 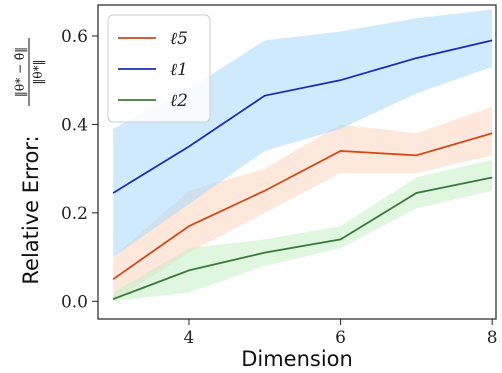 What do you see at coordinates (492, 338) in the screenshot?
I see `x-tick-label: 8` at bounding box center [492, 338].